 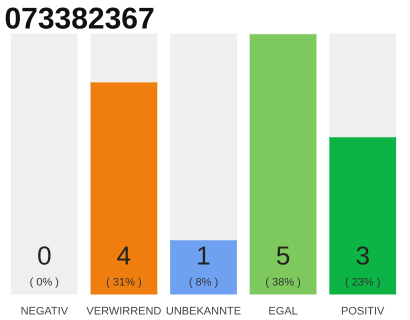 What do you see at coordinates (362, 282) in the screenshot?
I see `data-label: ( 23% )` at bounding box center [362, 282].